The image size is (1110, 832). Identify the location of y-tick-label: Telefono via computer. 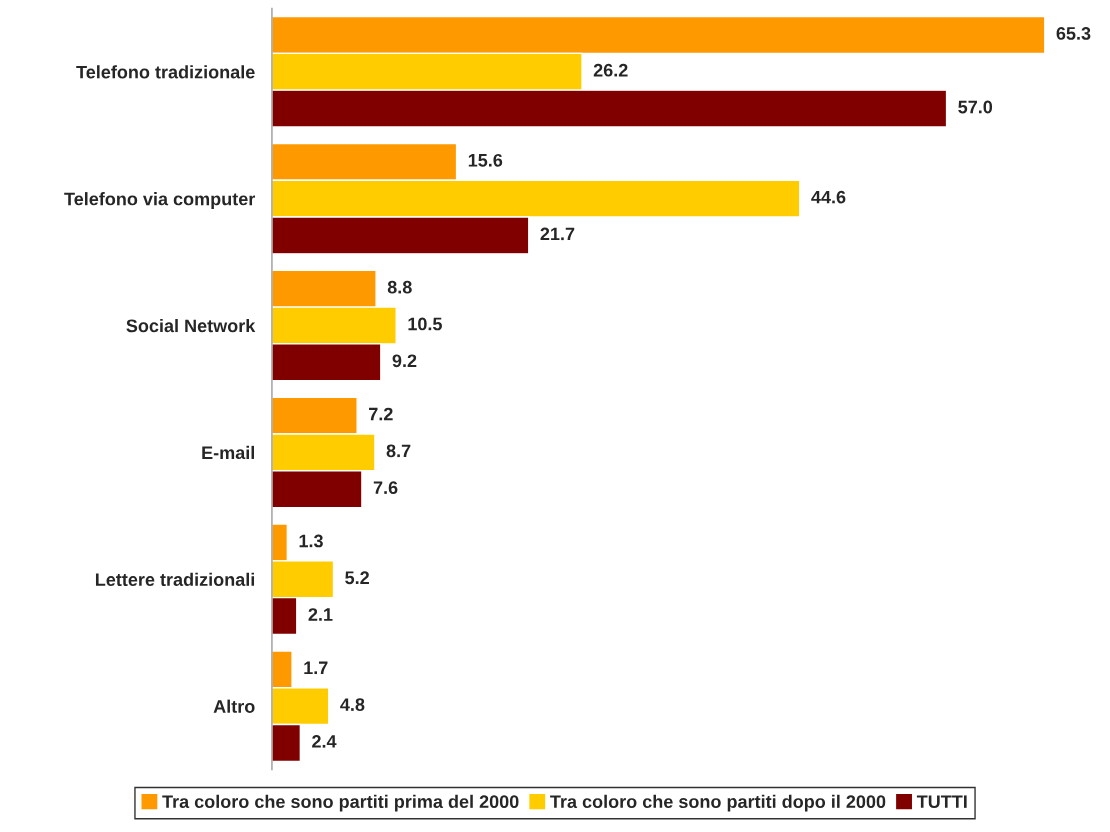
(160, 200).